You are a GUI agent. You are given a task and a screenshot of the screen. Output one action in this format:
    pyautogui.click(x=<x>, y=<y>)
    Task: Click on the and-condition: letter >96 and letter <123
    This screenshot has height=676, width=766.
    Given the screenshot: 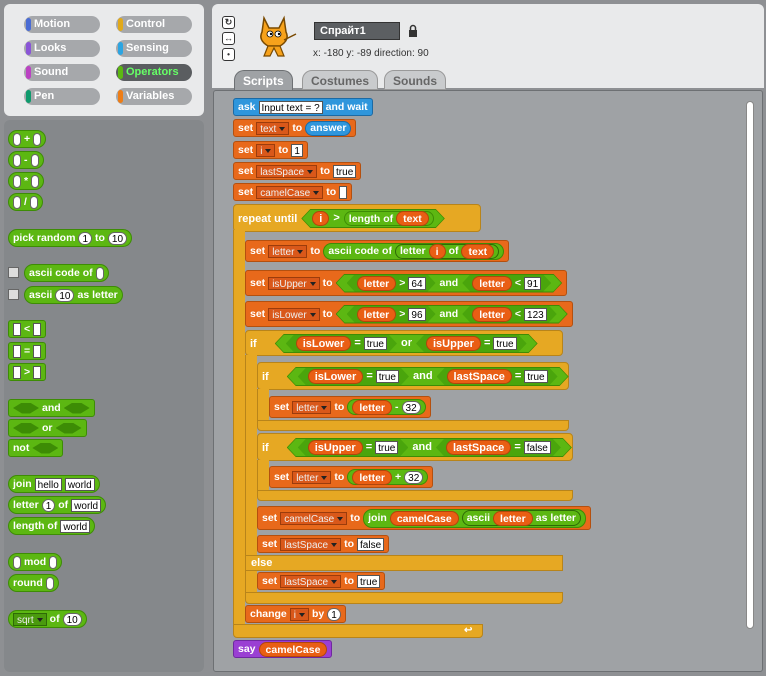 What is the action you would take?
    pyautogui.click(x=452, y=314)
    